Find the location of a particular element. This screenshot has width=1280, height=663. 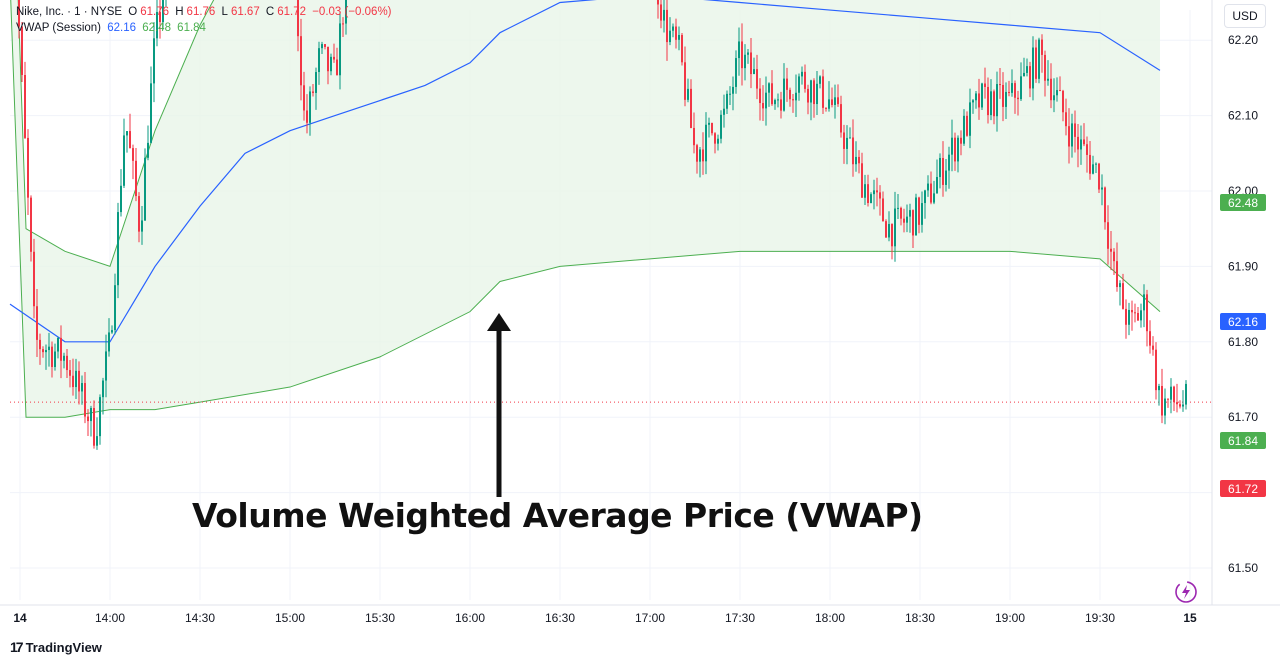

symbol-label: Nike, Inc. · 1 · NYSE is located at coordinates (69, 12).